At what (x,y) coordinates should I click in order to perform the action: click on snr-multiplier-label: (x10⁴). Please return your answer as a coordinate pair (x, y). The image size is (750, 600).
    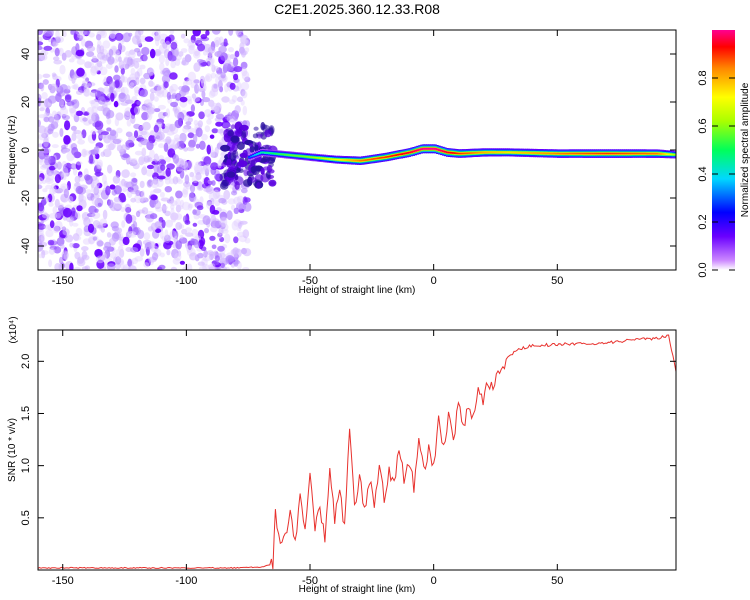
    Looking at the image, I should click on (13, 329).